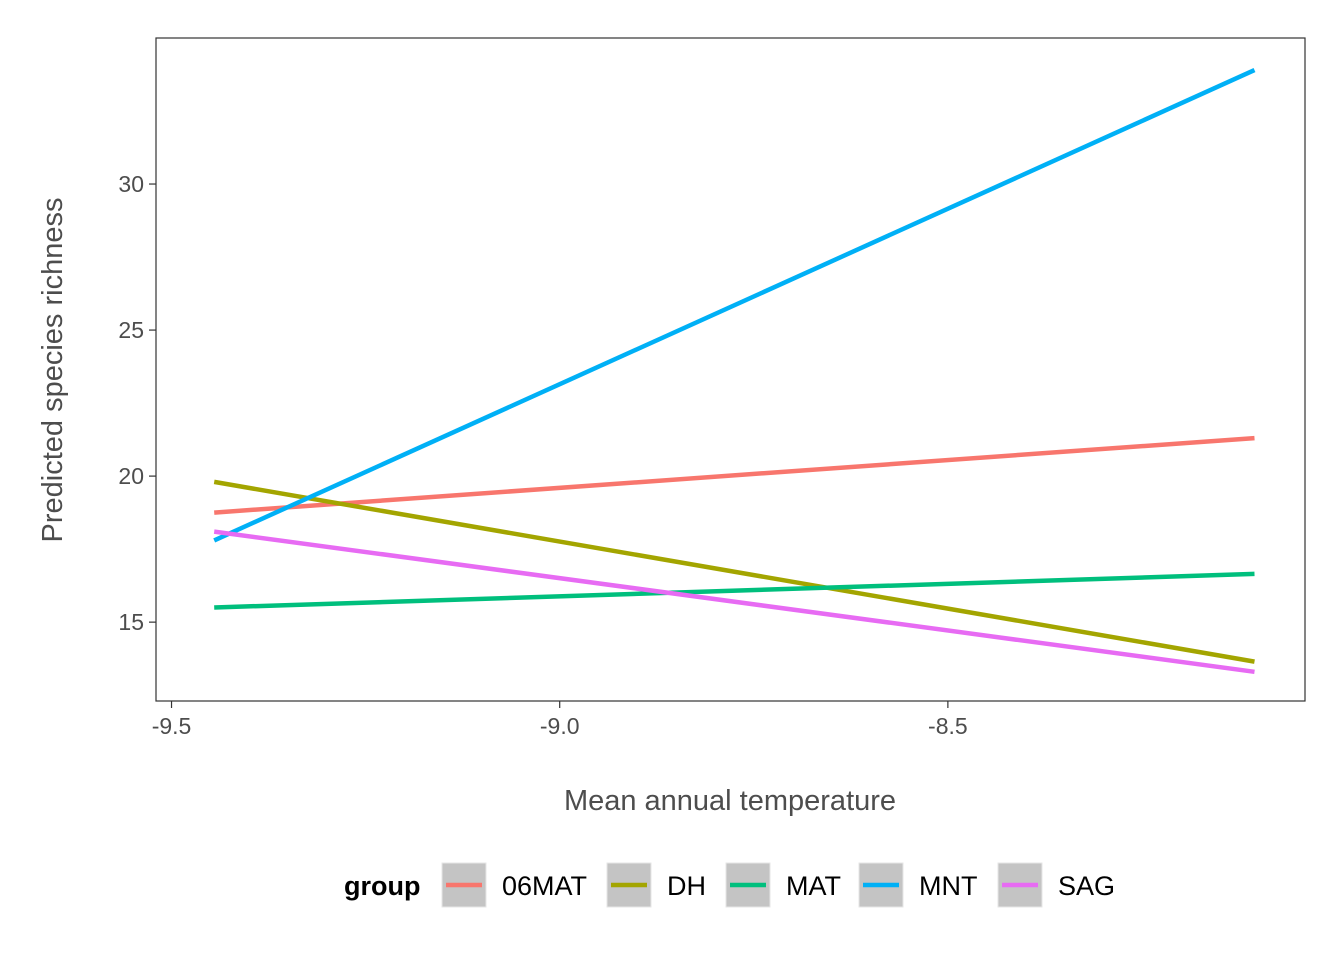 This screenshot has width=1344, height=965. Describe the element at coordinates (948, 886) in the screenshot. I see `legend-label-mnt: MNT` at that location.